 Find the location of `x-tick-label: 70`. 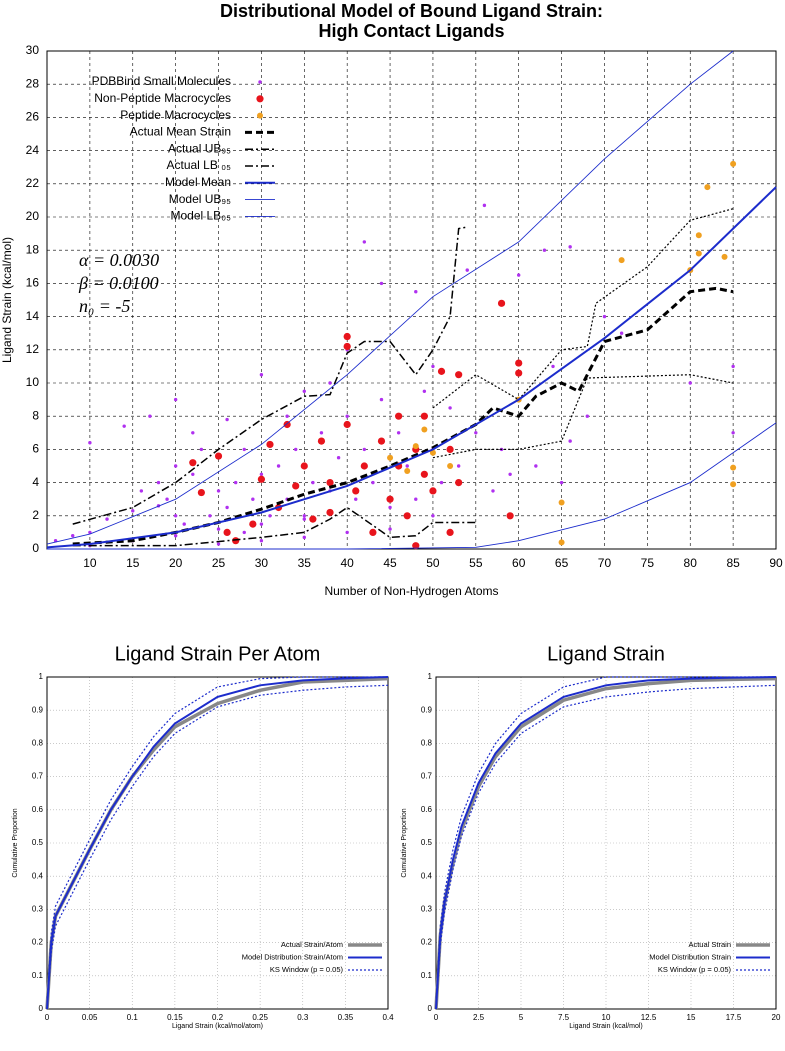

x-tick-label: 70 is located at coordinates (605, 563).